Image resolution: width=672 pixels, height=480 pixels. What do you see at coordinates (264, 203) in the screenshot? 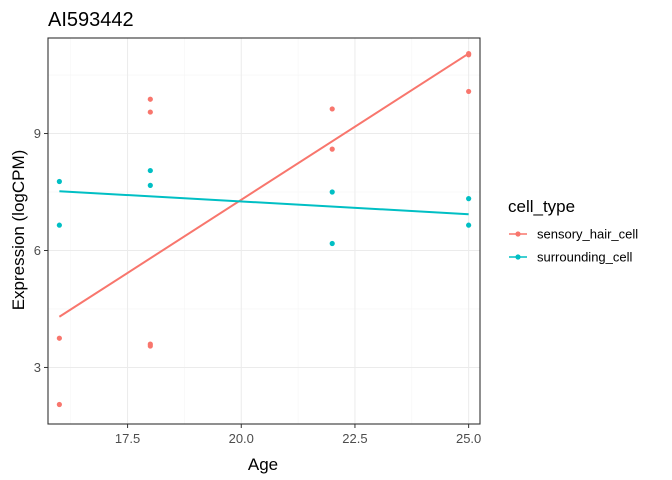
I see `trend-line-surrounding_cell` at bounding box center [264, 203].